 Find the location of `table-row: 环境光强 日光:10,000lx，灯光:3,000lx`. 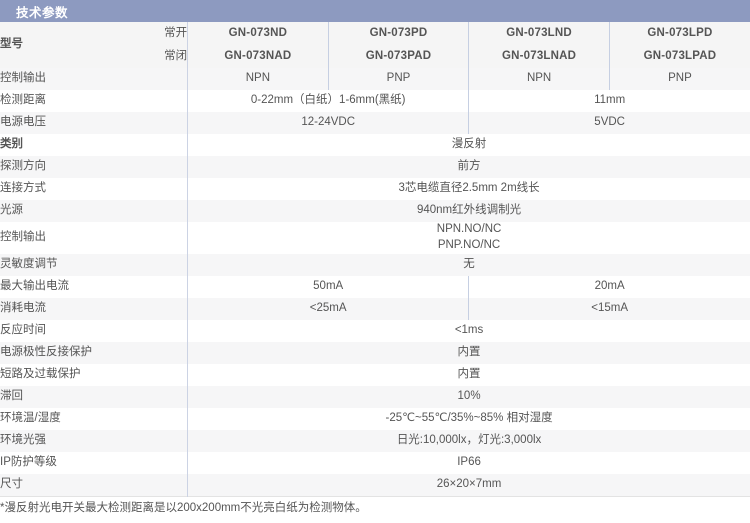

table-row: 环境光强 日光:10,000lx，灯光:3,000lx is located at coordinates (375, 441).